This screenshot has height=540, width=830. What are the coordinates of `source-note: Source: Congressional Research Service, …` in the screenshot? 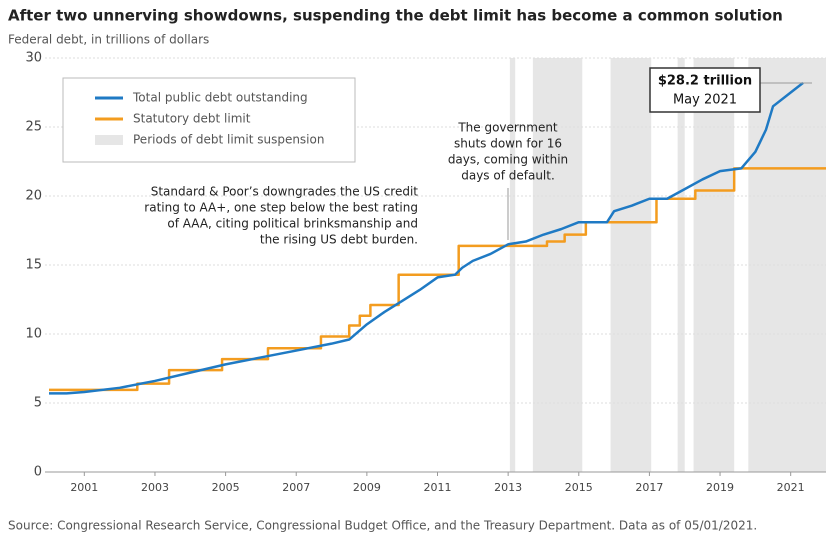 It's located at (382, 526).